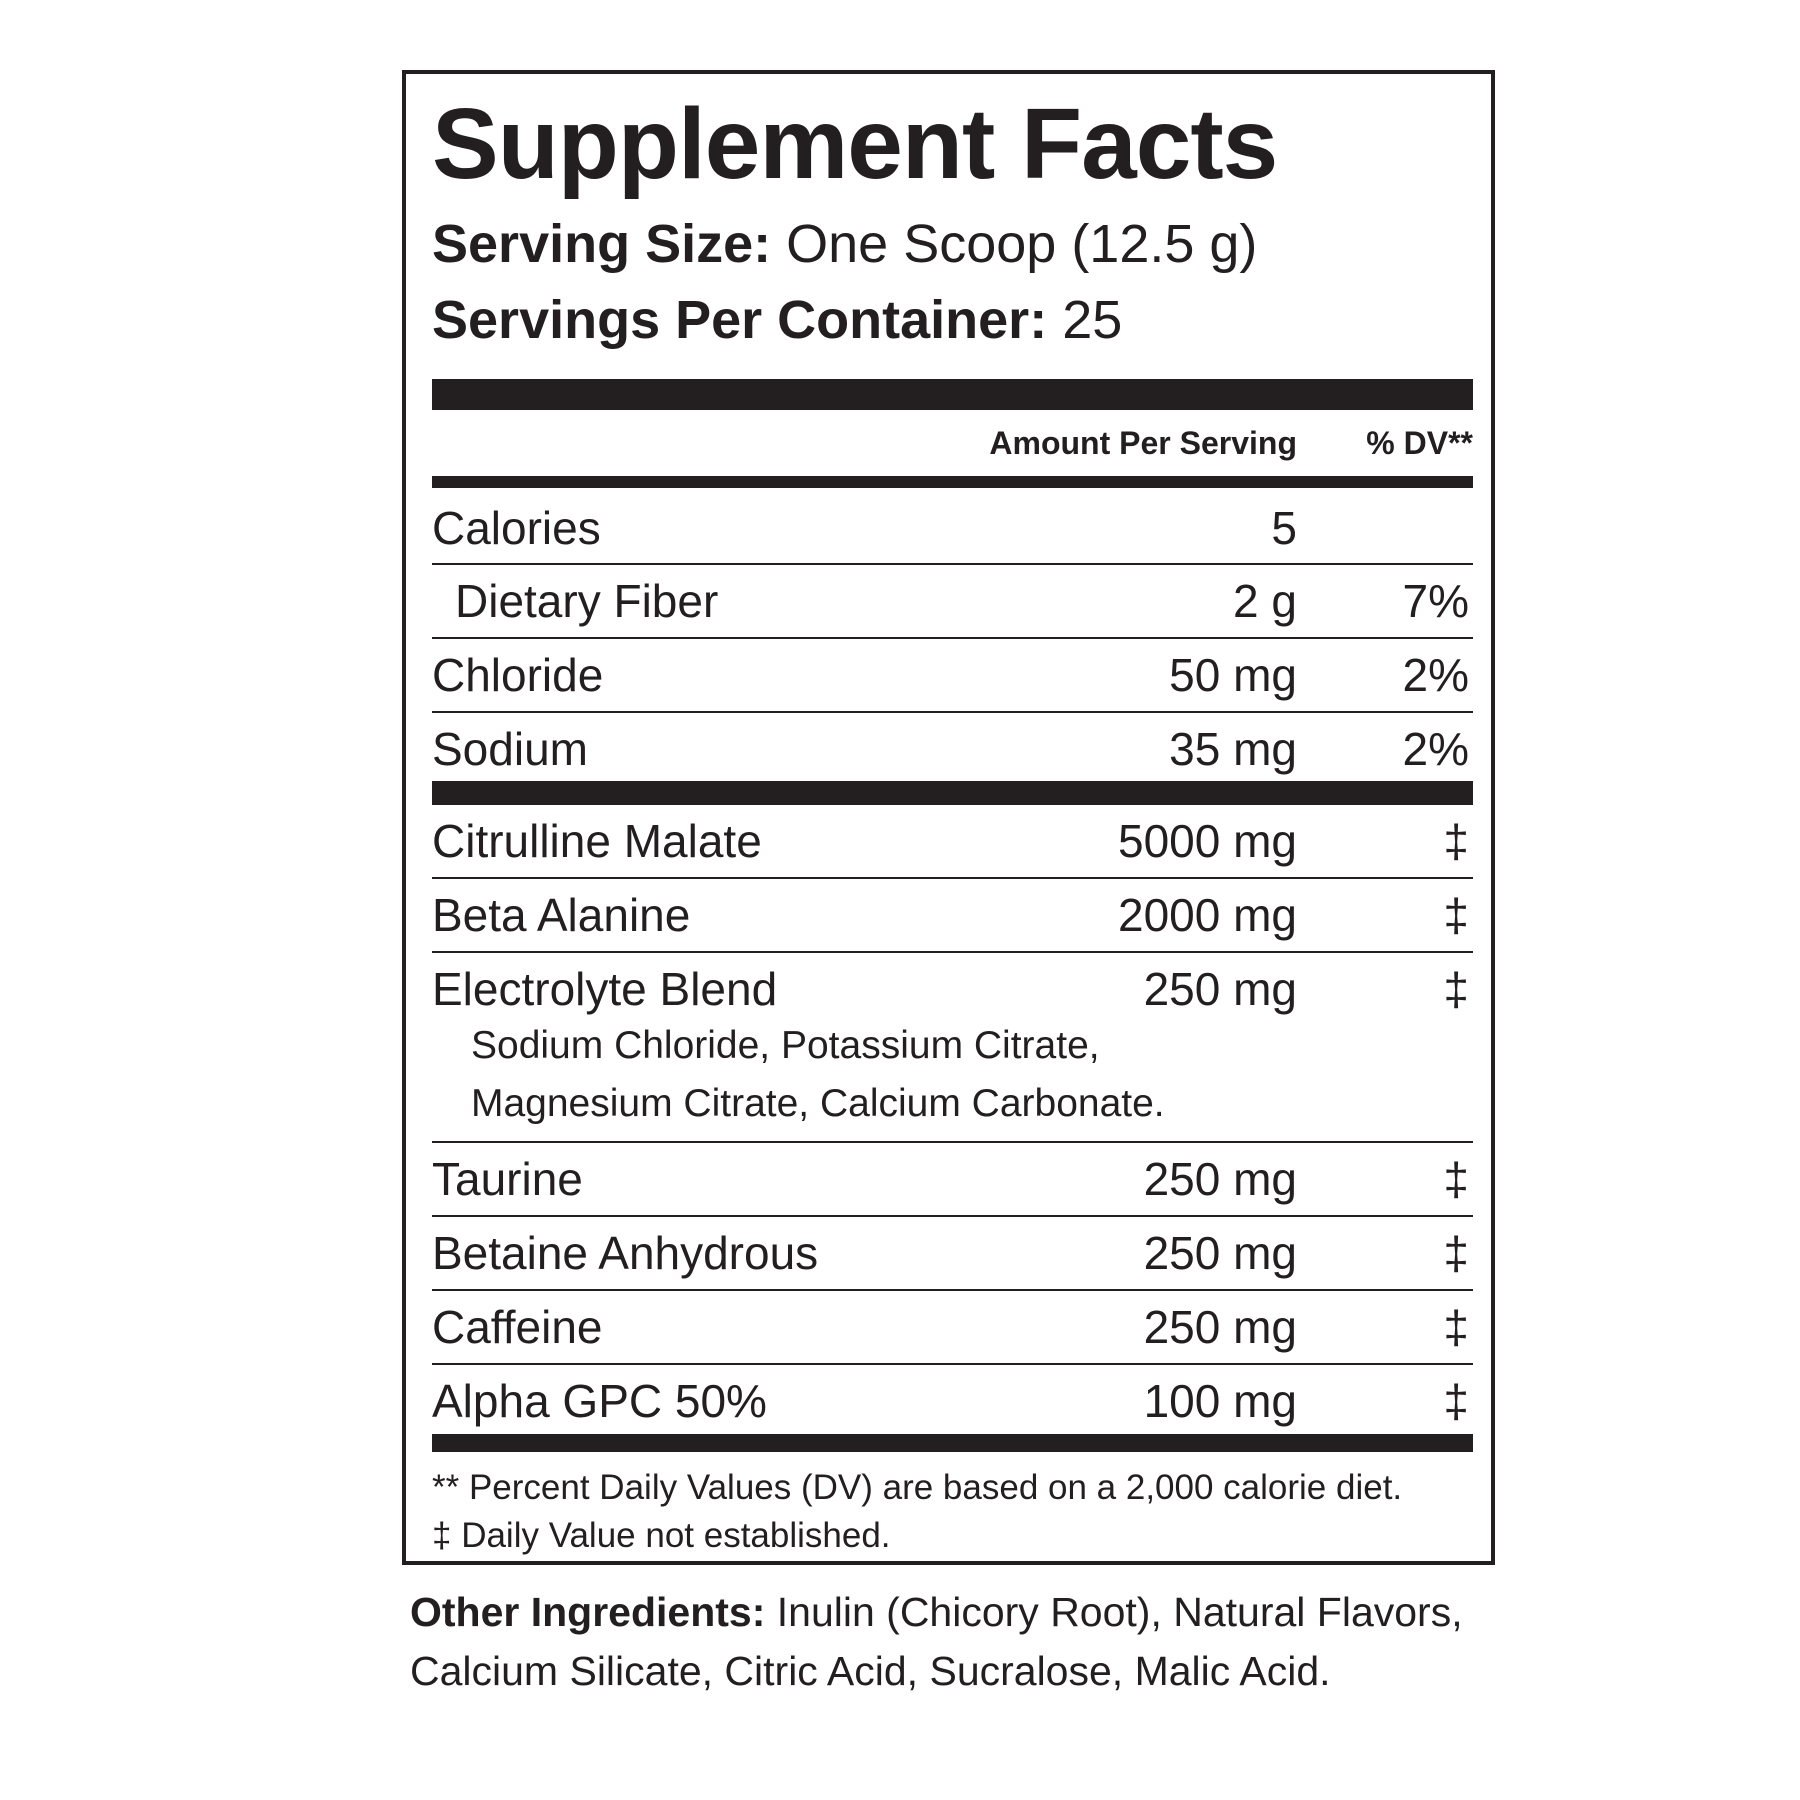 Image resolution: width=1800 pixels, height=1800 pixels. I want to click on ingredient-row: Taurine 250 mg ‡, so click(952, 1180).